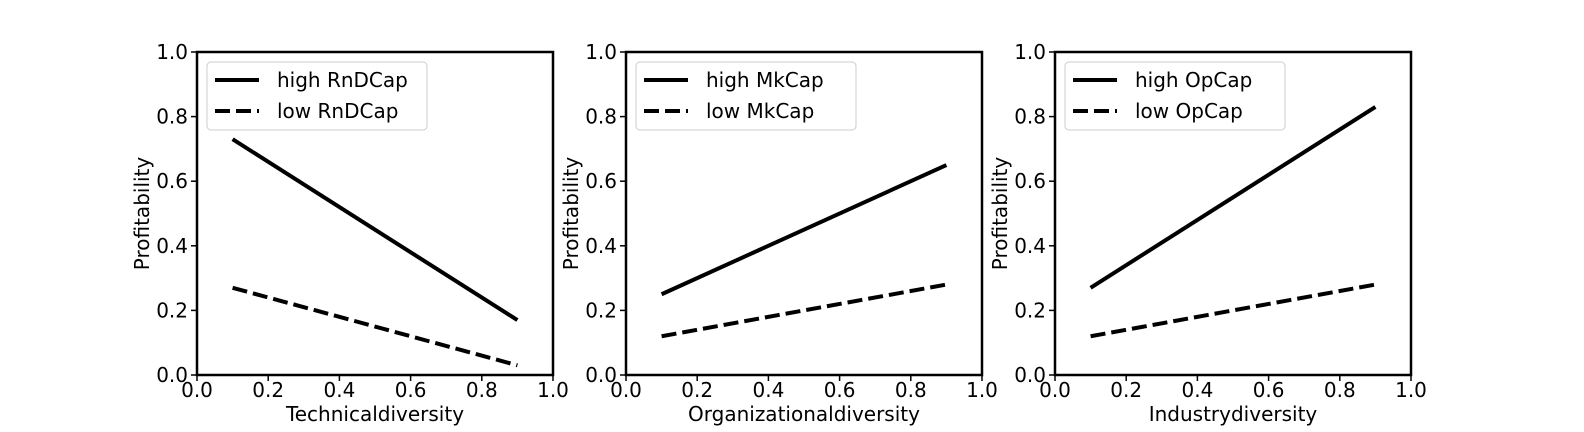 Image resolution: width=1584 pixels, height=432 pixels. I want to click on x-axis-label: Organizationaldiversity, so click(804, 414).